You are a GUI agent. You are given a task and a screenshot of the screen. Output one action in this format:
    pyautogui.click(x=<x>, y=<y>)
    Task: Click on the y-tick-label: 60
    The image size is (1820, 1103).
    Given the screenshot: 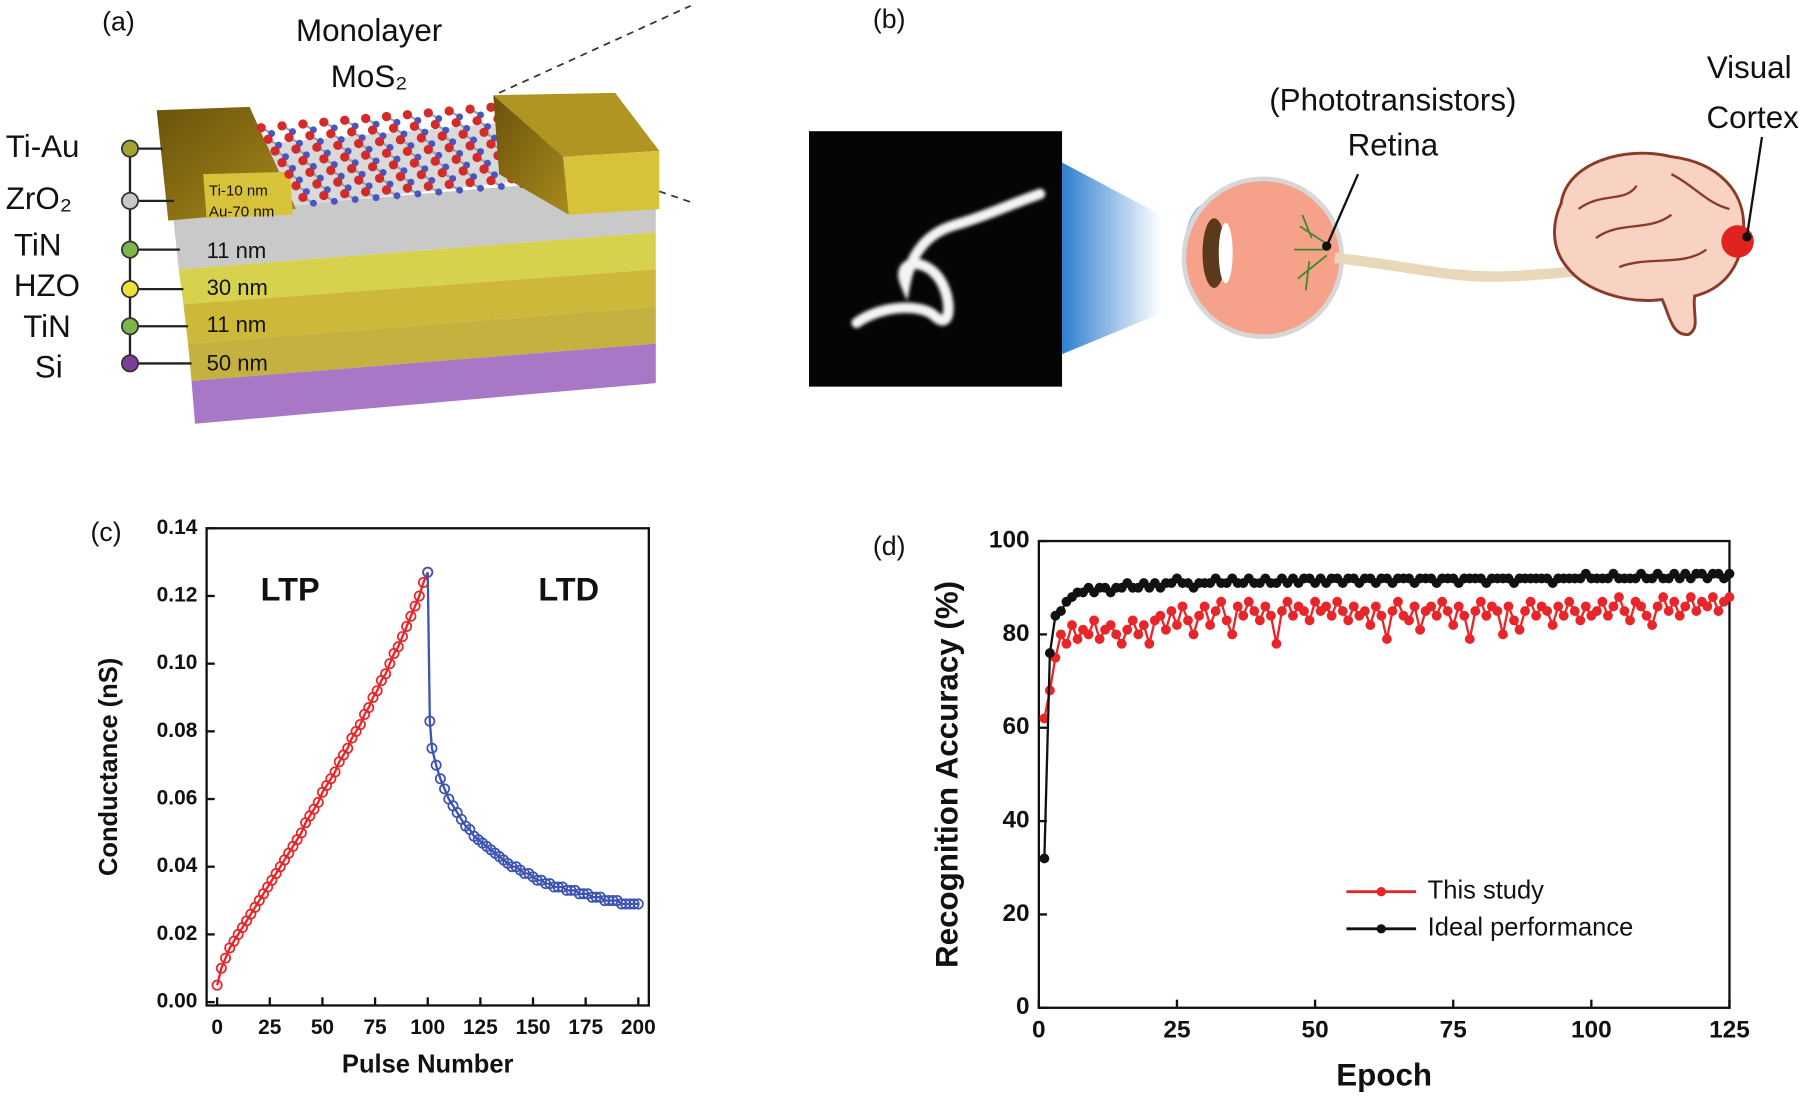 What is the action you would take?
    pyautogui.click(x=1015, y=726)
    